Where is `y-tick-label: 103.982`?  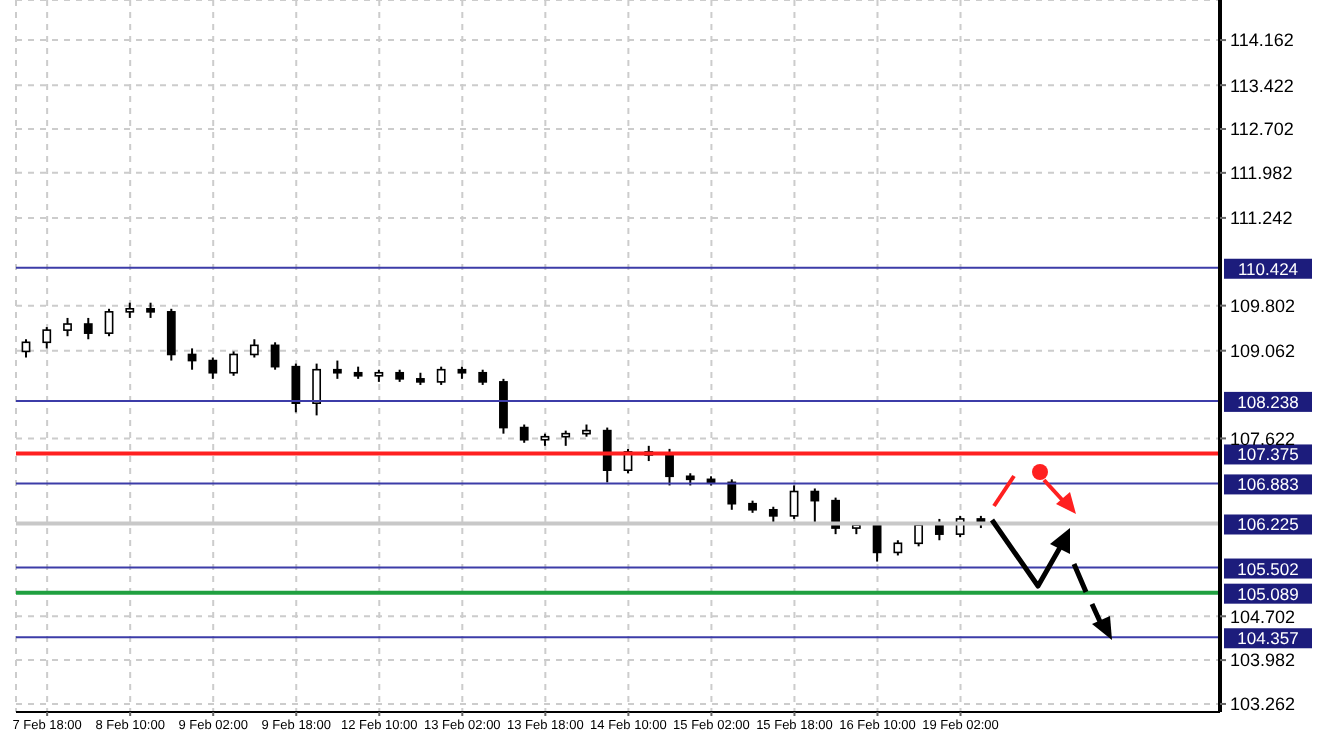
y-tick-label: 103.982 is located at coordinates (1263, 660).